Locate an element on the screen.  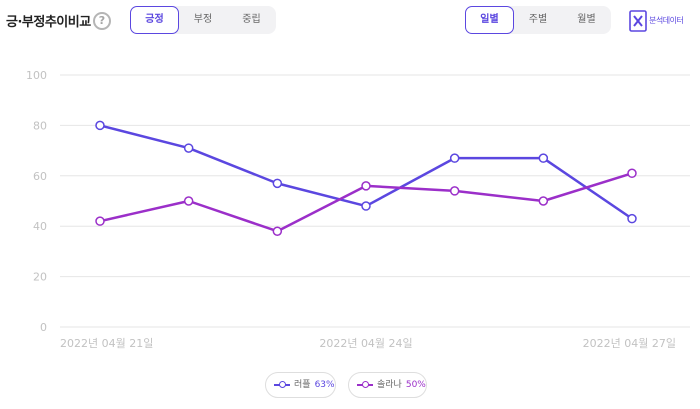
sentiment-segmented-control: 긍정 부정 중립 is located at coordinates (203, 20).